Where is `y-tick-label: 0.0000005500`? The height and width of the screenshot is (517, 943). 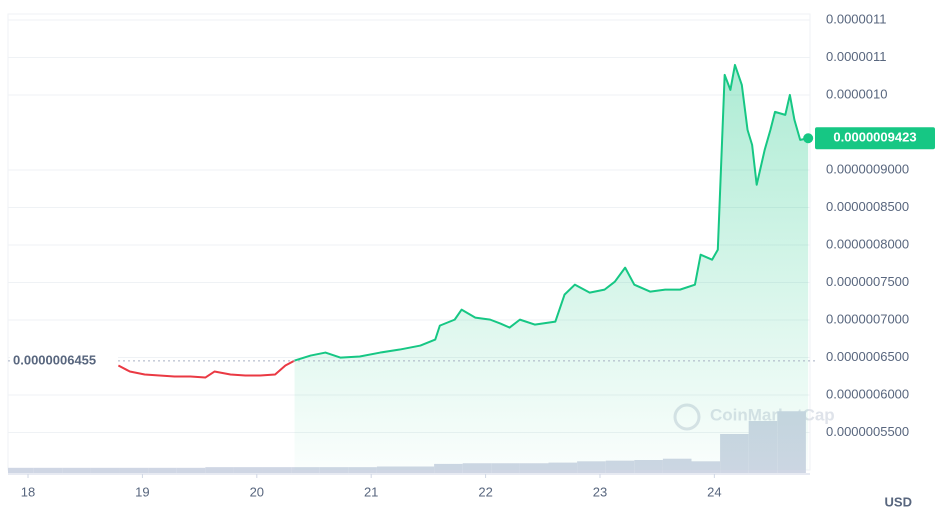 y-tick-label: 0.0000005500 is located at coordinates (867, 431).